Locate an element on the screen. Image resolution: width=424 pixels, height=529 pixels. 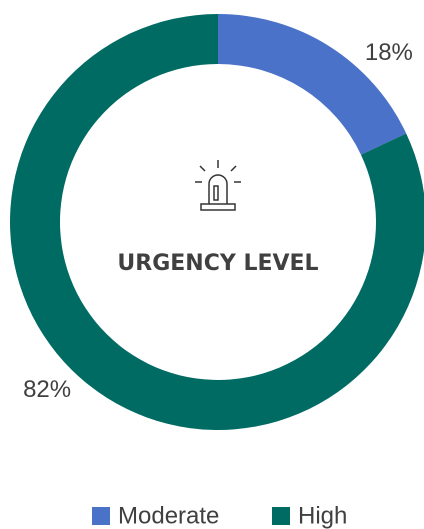
data-label: 18% is located at coordinates (389, 52).